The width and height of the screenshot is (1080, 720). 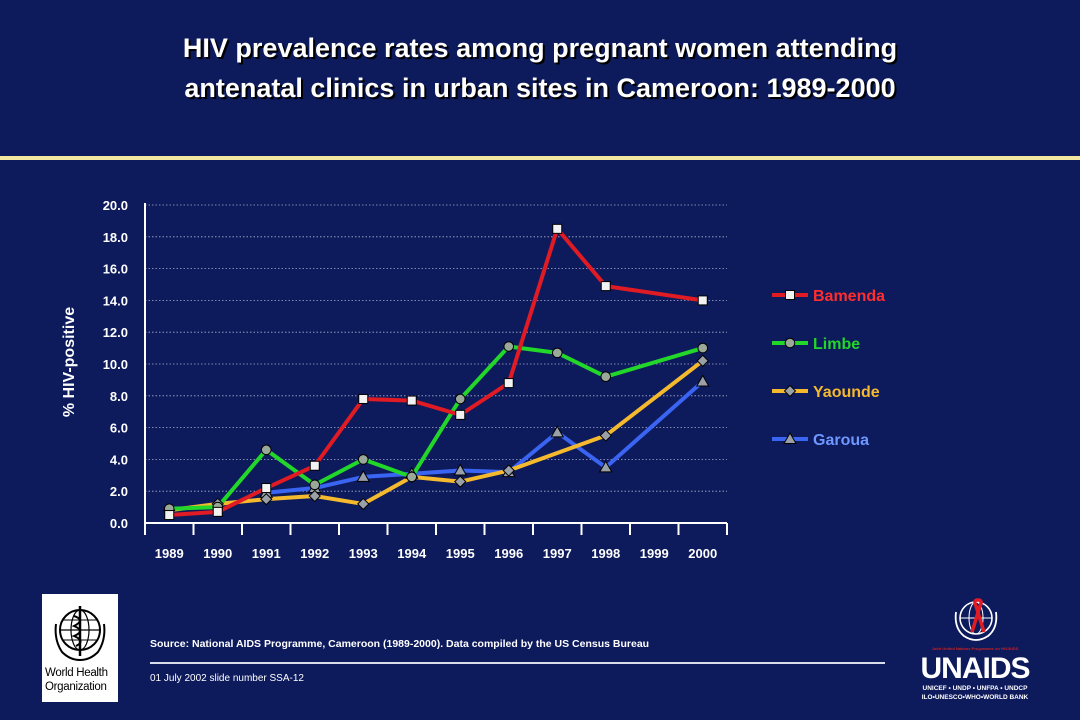 What do you see at coordinates (169, 553) in the screenshot?
I see `x-tick-label: 1989` at bounding box center [169, 553].